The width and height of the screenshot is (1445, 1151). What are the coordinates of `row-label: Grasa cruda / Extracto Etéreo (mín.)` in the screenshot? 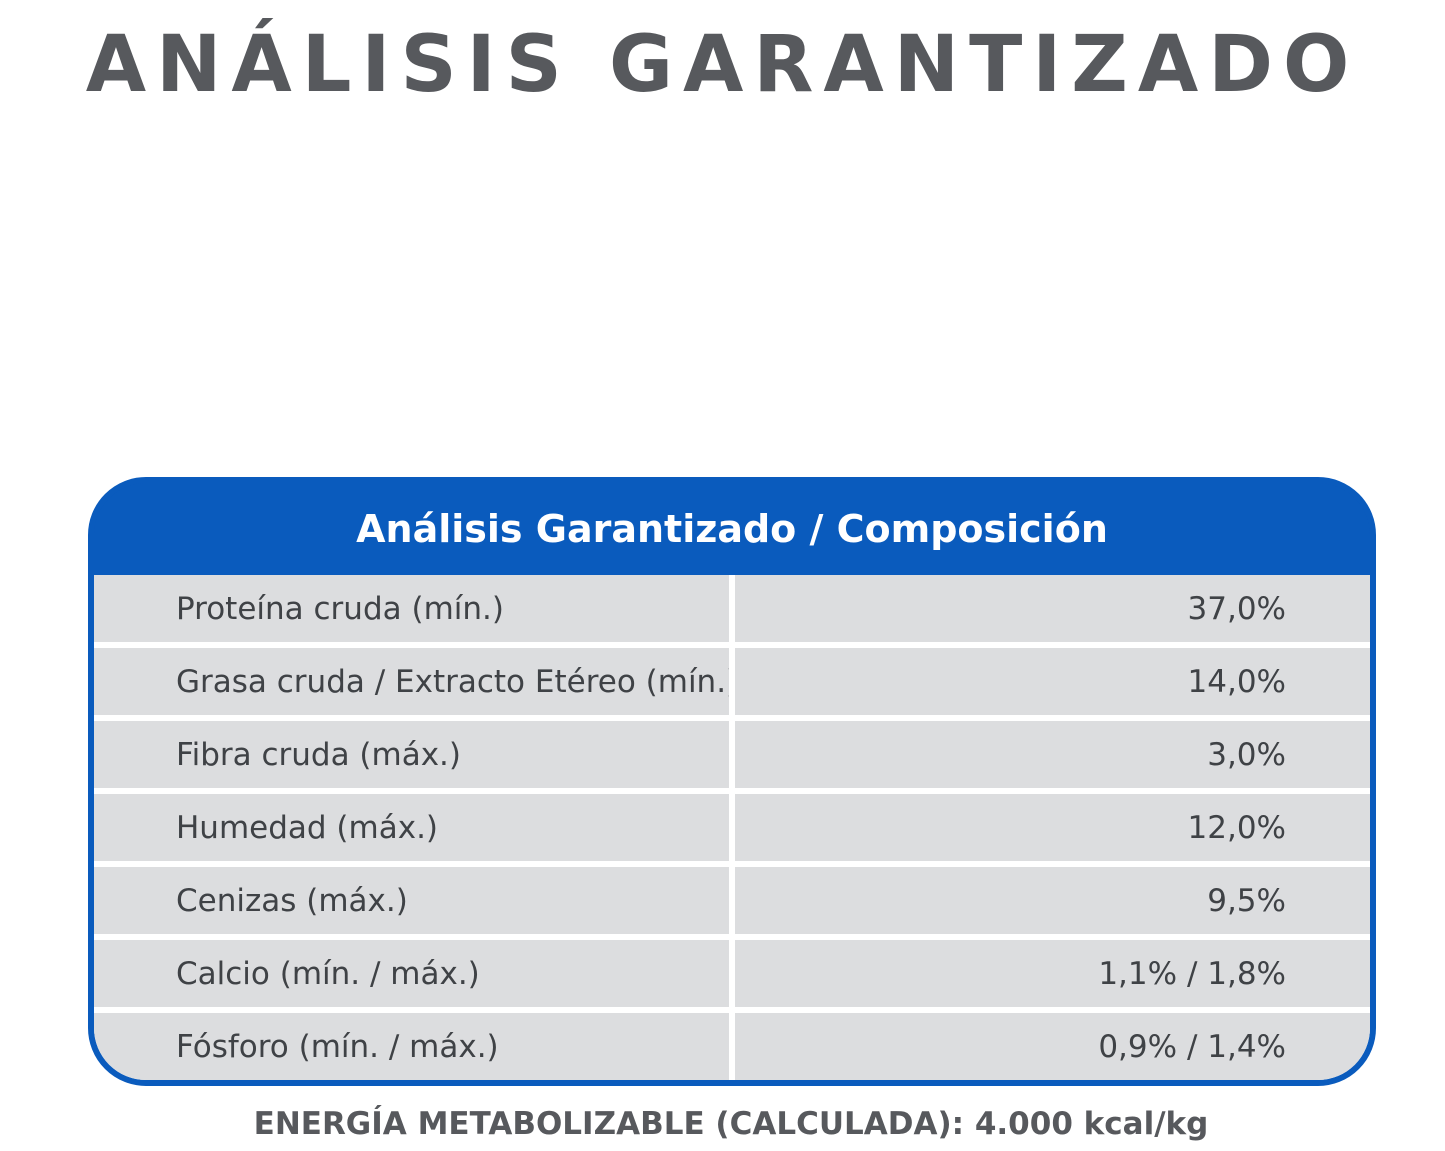 It's located at (416, 681).